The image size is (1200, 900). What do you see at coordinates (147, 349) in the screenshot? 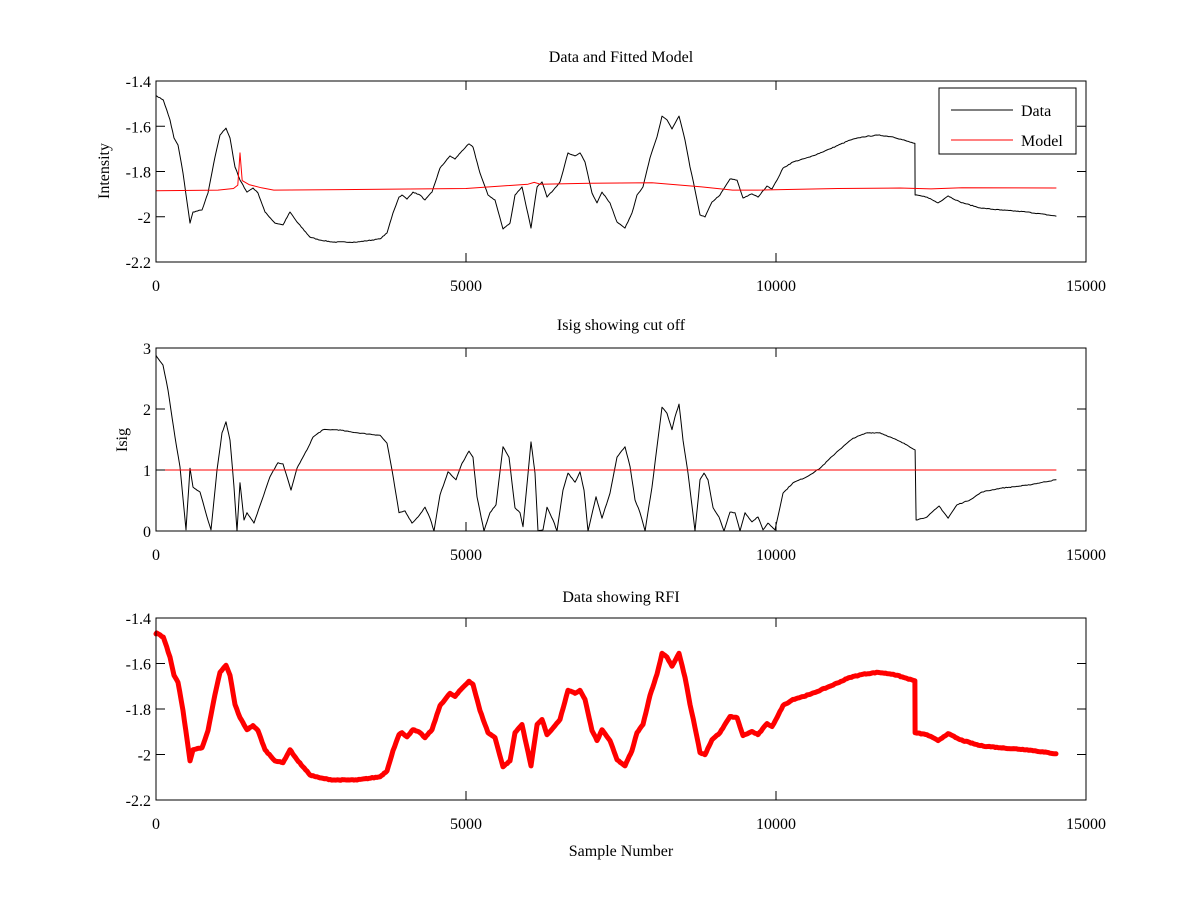
I see `y-tick-label: 3` at bounding box center [147, 349].